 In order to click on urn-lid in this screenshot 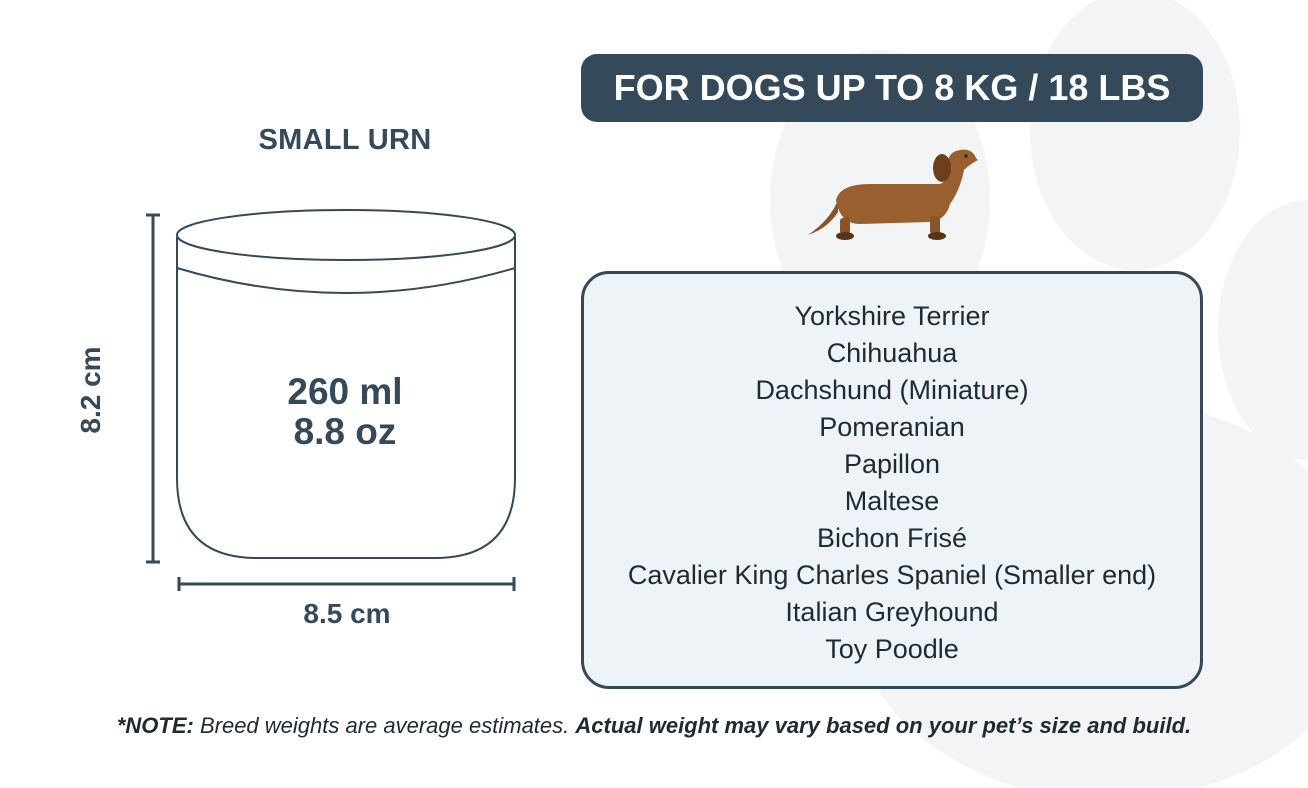, I will do `click(346, 235)`.